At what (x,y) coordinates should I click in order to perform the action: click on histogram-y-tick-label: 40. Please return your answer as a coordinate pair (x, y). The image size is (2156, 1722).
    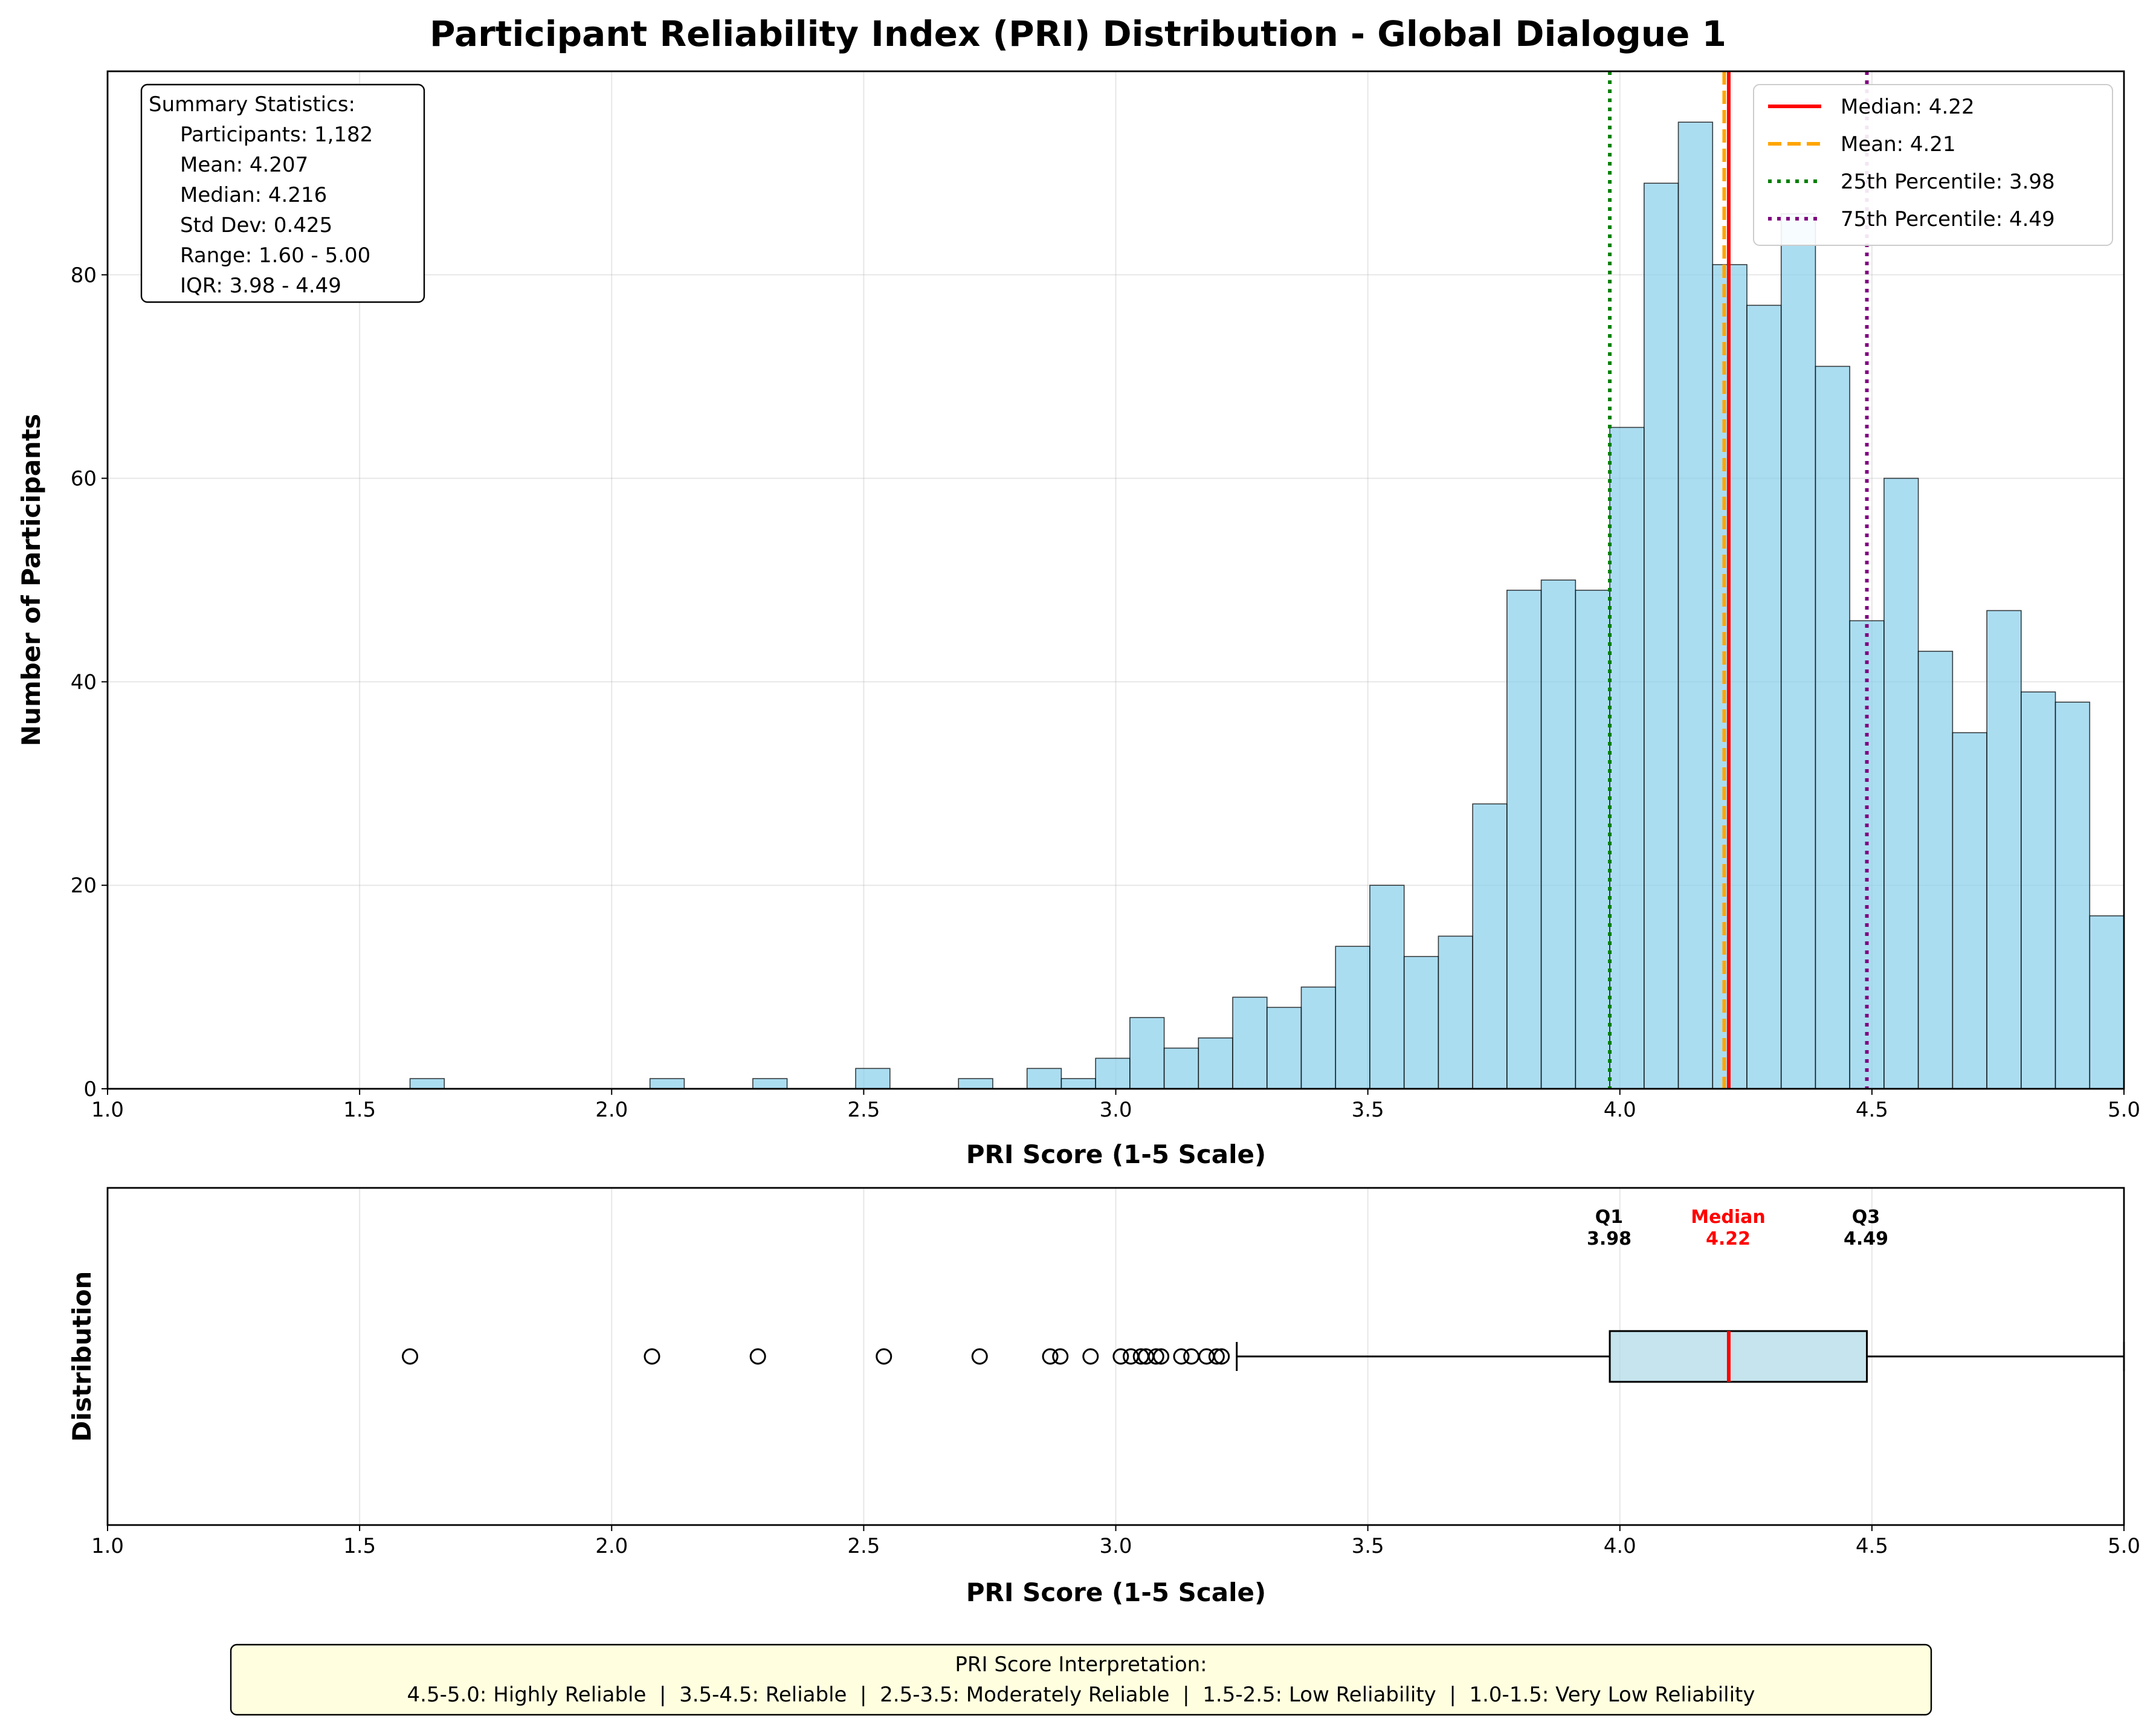
    Looking at the image, I should click on (84, 682).